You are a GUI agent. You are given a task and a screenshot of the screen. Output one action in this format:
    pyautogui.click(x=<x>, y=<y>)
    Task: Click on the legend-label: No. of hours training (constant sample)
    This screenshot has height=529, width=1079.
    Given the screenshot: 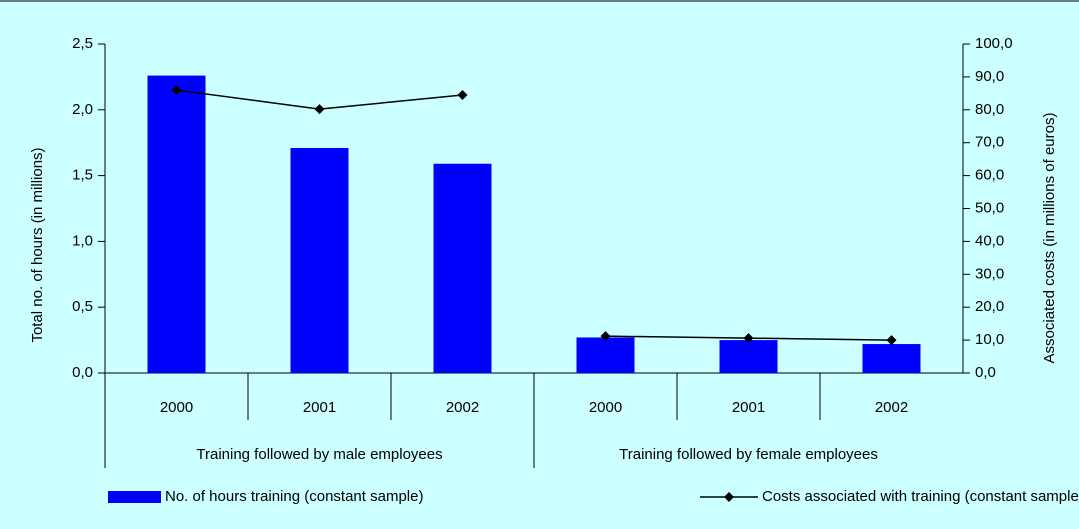 What is the action you would take?
    pyautogui.click(x=294, y=496)
    